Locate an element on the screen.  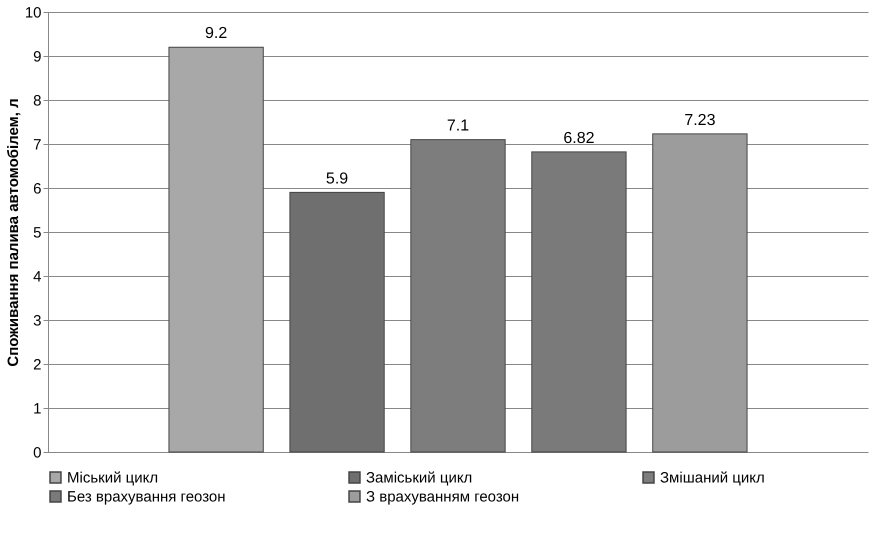
legend-label: Змішаний цикл is located at coordinates (712, 478).